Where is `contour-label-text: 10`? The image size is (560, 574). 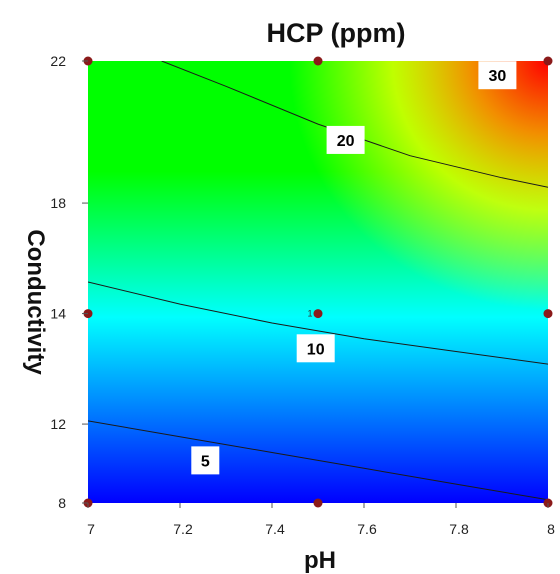
contour-label-text: 10 is located at coordinates (316, 349).